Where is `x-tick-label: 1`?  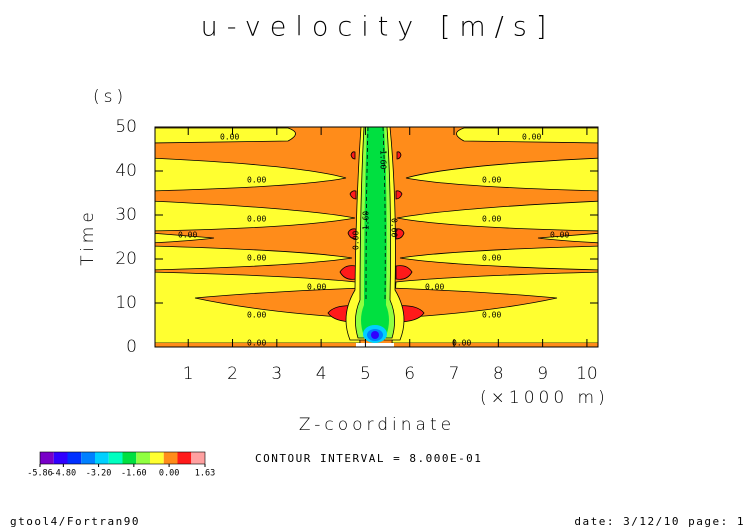 x-tick-label: 1 is located at coordinates (188, 374).